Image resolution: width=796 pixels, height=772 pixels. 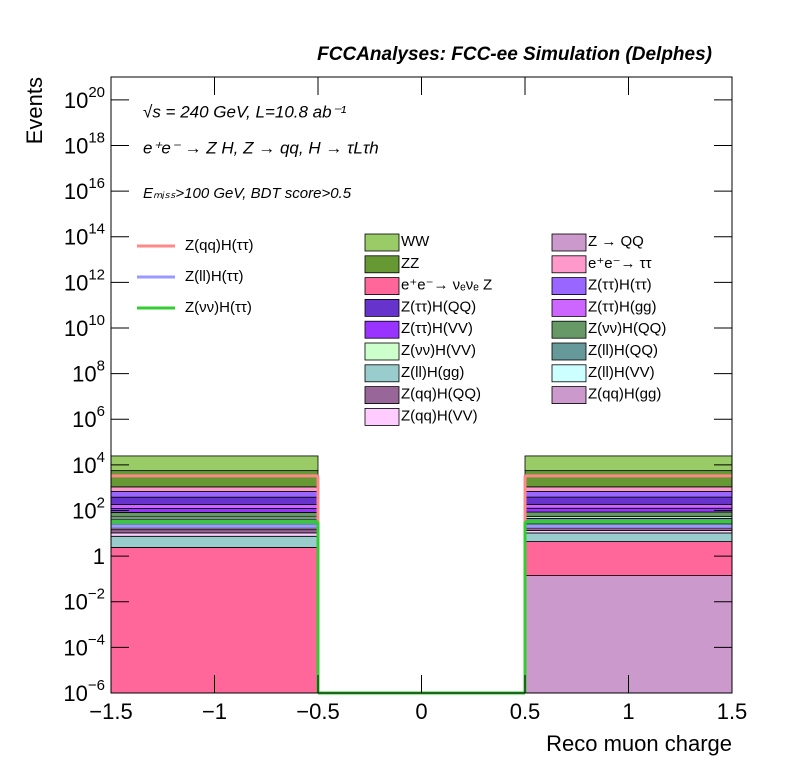 I want to click on y-tick-base: 1, so click(x=99, y=556).